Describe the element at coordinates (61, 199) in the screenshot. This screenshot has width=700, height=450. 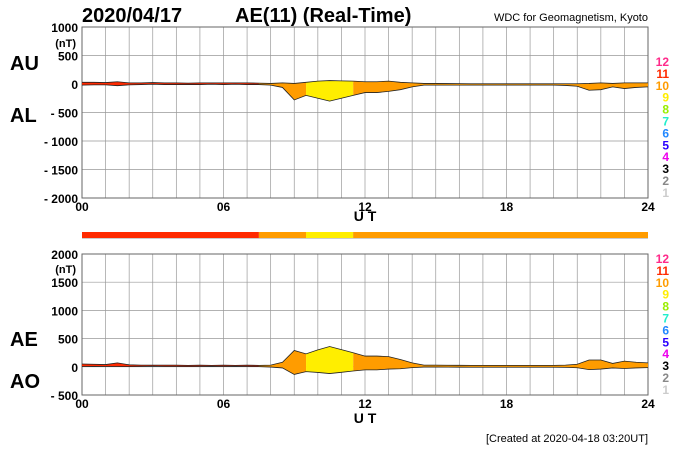
I see `y-tick-label: - 2000` at that location.